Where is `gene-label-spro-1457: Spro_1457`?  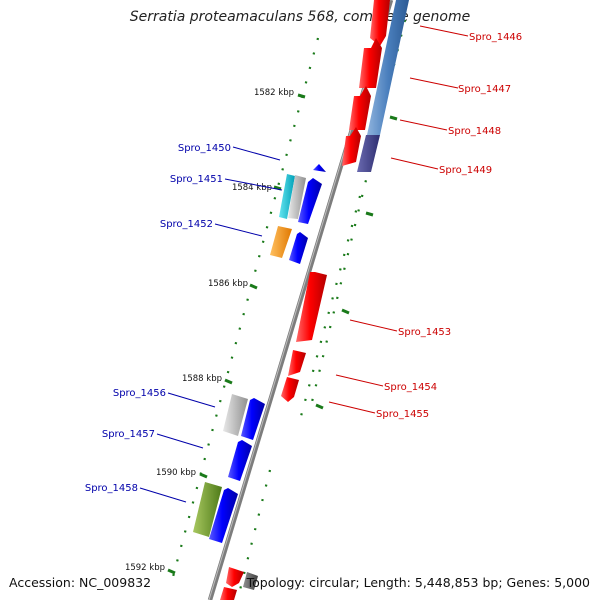
gene-label-spro-1457: Spro_1457 is located at coordinates (128, 434).